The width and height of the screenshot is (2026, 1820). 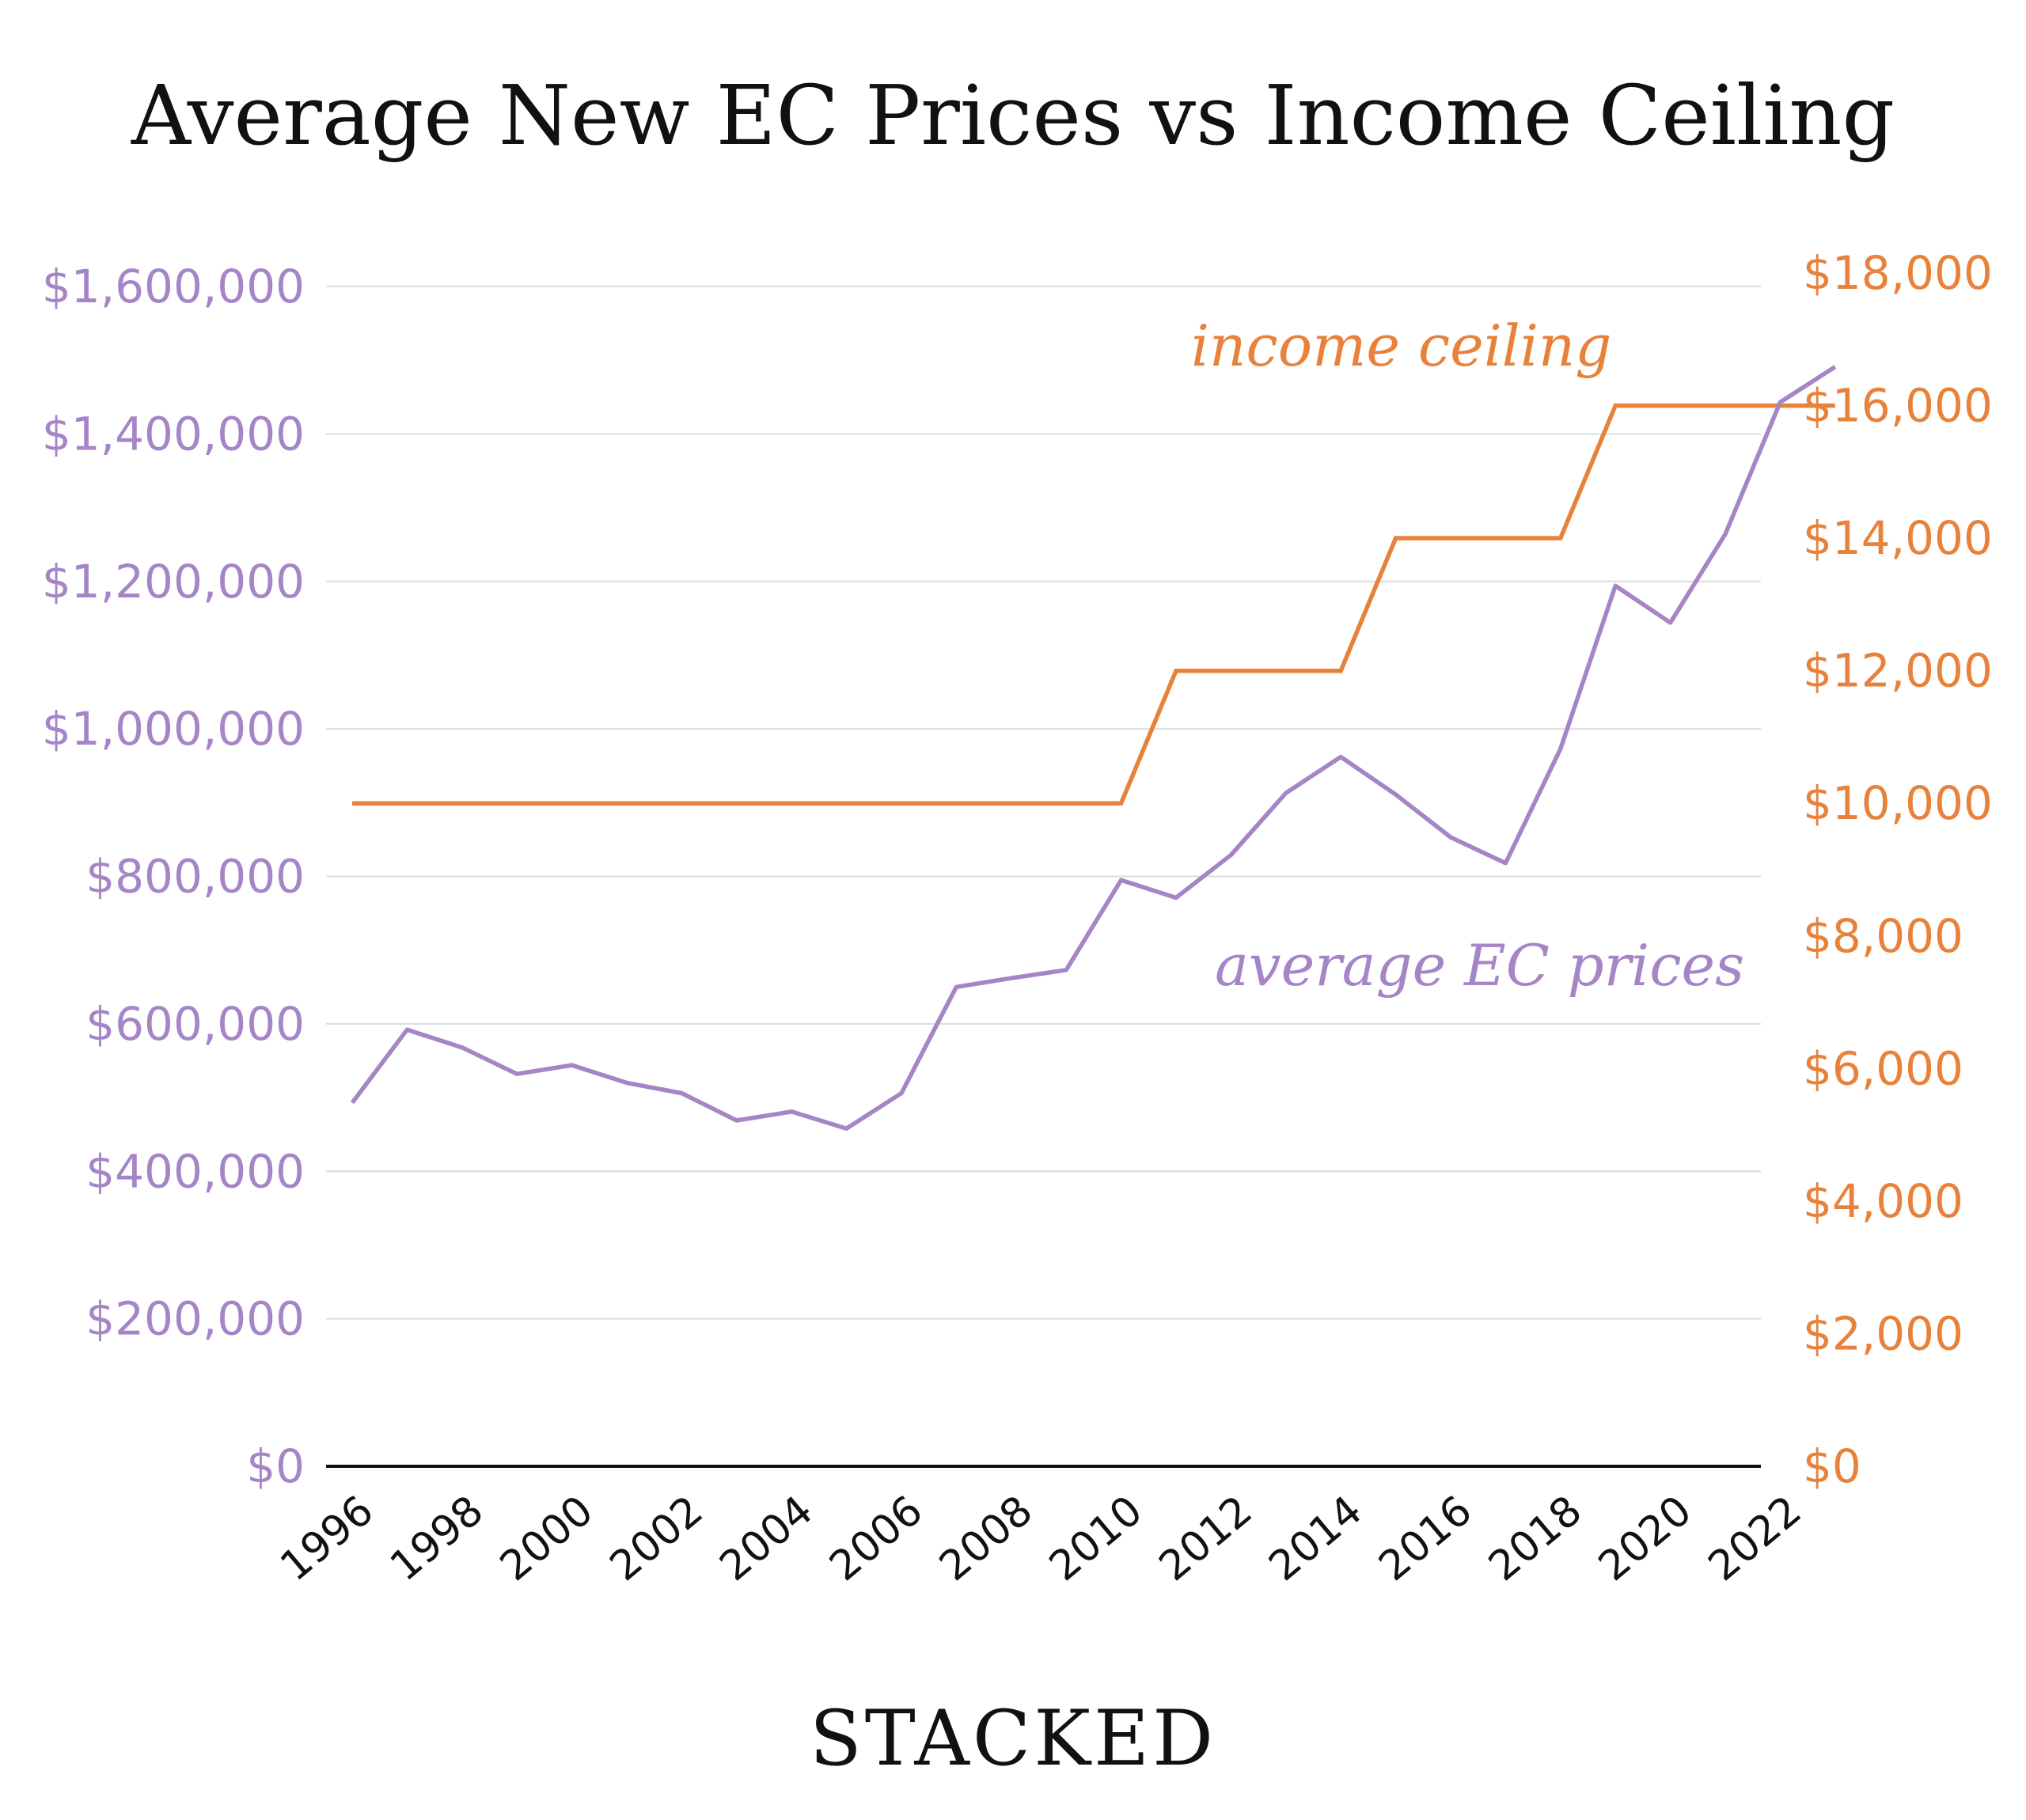 What do you see at coordinates (173, 729) in the screenshot?
I see `left-tick-label: $1,000,000` at bounding box center [173, 729].